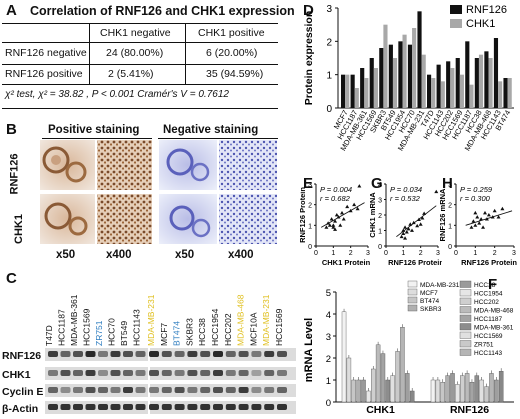 Image resolution: width=520 pixels, height=419 pixels. Describe the element at coordinates (443, 215) in the screenshot. I see `y-axis-label: RNF126 mRNA` at that location.